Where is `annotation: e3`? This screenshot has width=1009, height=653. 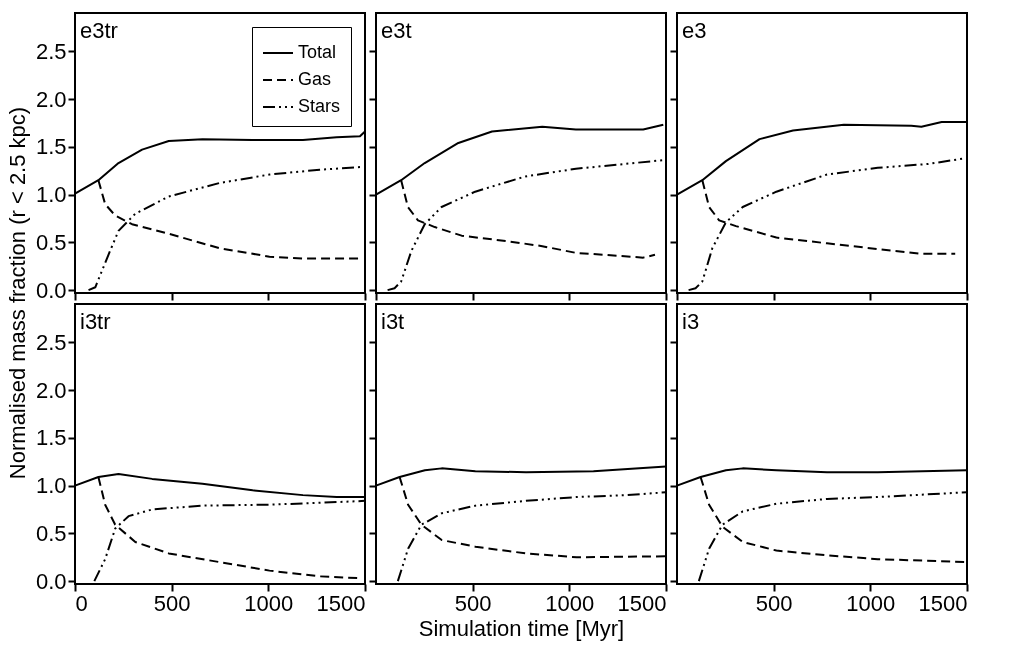
annotation: e3 is located at coordinates (694, 30).